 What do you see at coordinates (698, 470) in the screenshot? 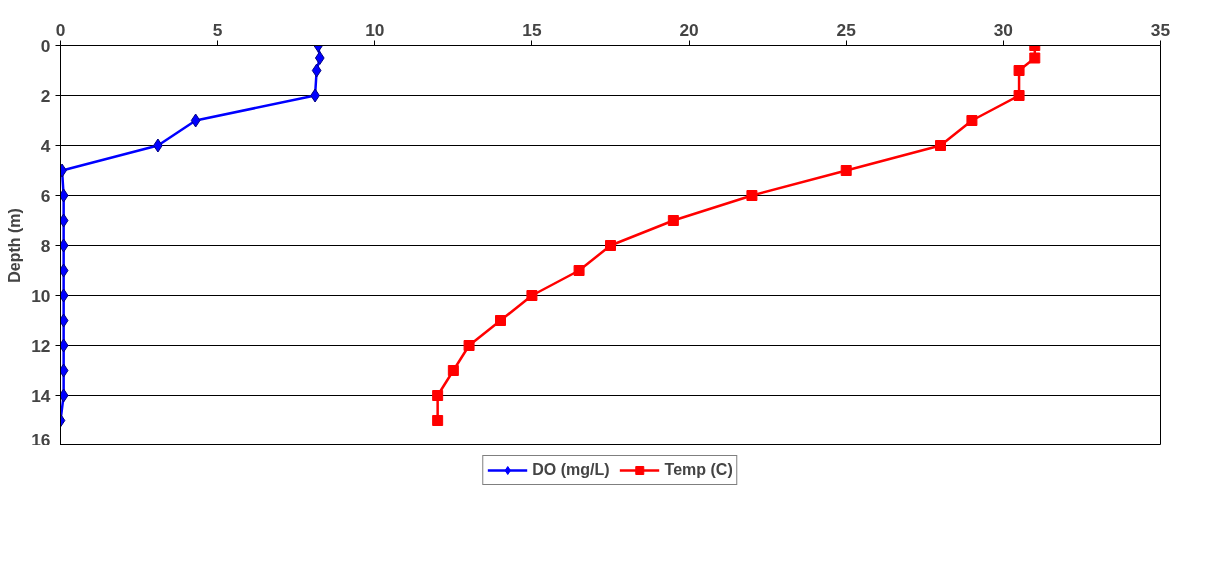
I see `legend-label: Temp (C)` at bounding box center [698, 470].